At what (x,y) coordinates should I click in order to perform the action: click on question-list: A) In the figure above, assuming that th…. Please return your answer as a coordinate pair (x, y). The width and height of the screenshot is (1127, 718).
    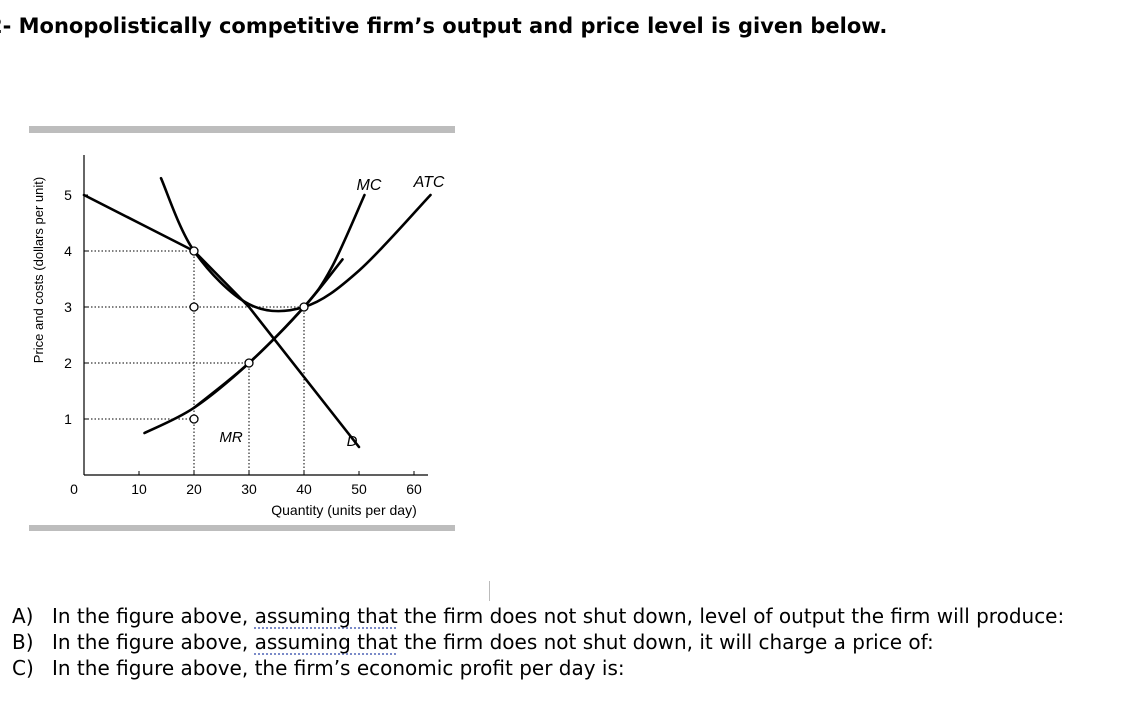
    Looking at the image, I should click on (564, 642).